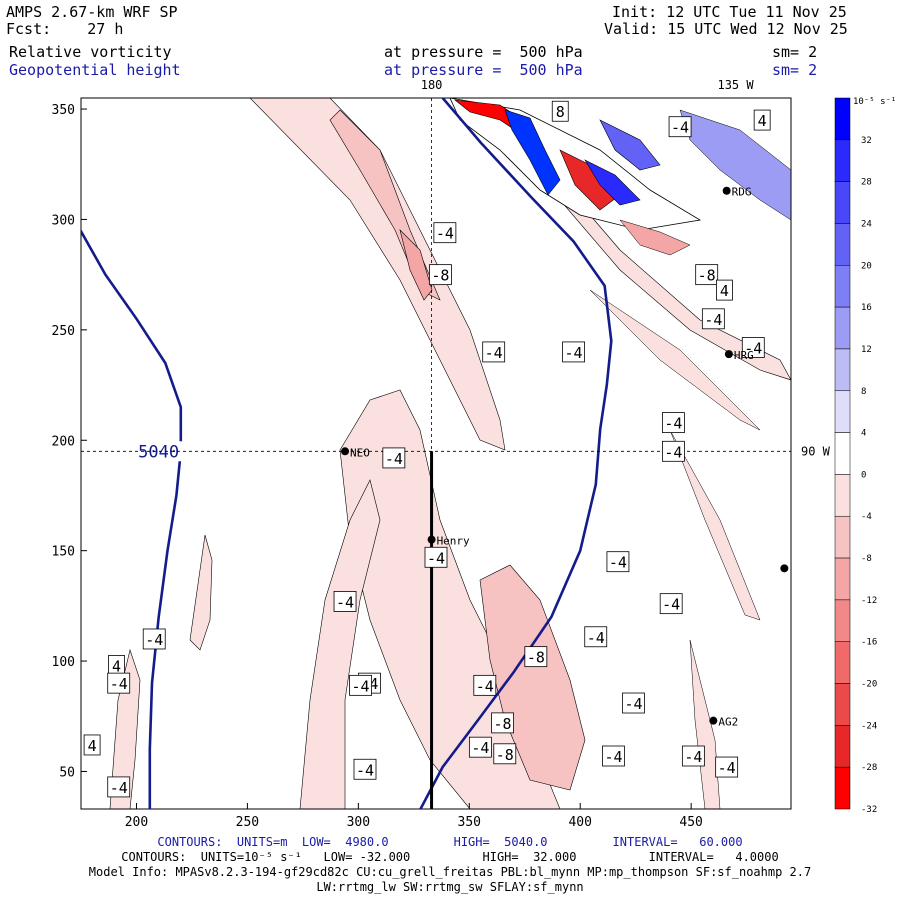  Describe the element at coordinates (866, 183) in the screenshot. I see `colorbar-tick-label: 28` at that location.